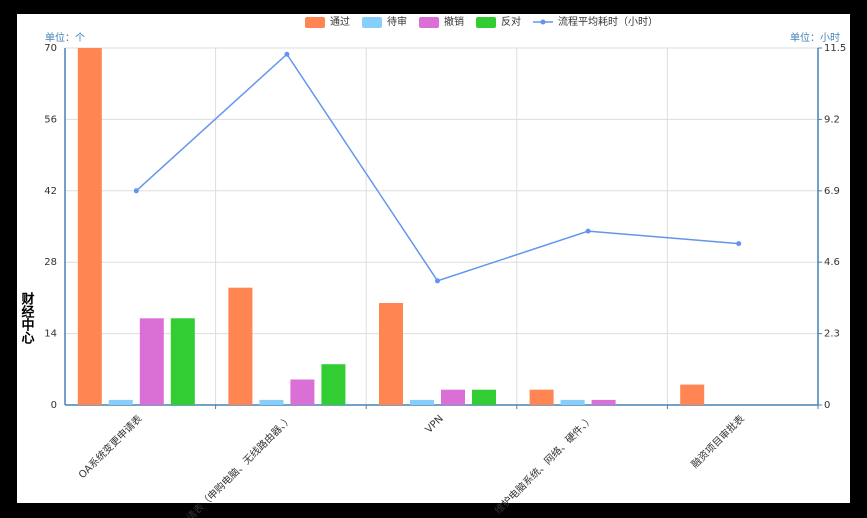 This screenshot has width=867, height=518. What do you see at coordinates (832, 119) in the screenshot?
I see `y2-tick-label: 9.2` at bounding box center [832, 119].